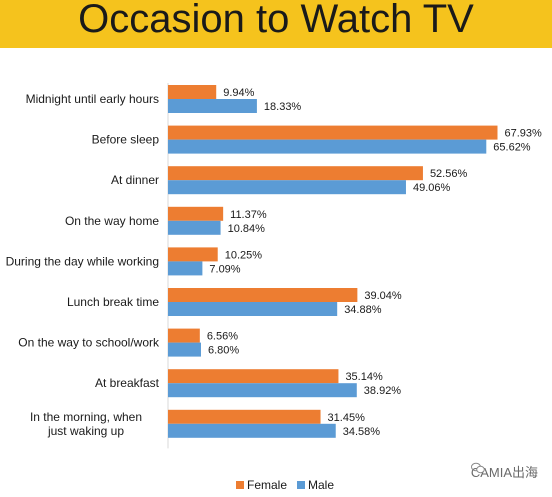 The width and height of the screenshot is (552, 497). Describe the element at coordinates (283, 107) in the screenshot. I see `male-data-label: 18.33%` at that location.